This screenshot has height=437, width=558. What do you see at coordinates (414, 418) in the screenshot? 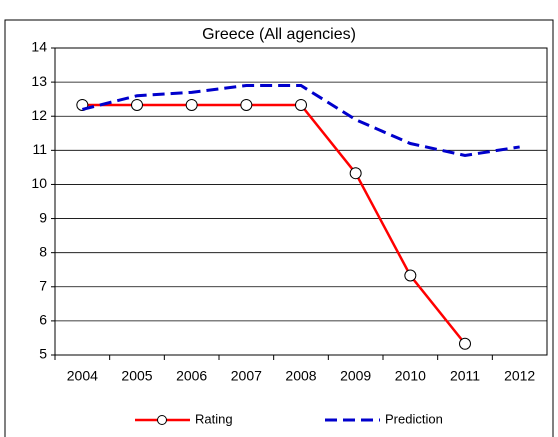
I see `legend-label: Prediction` at bounding box center [414, 418].